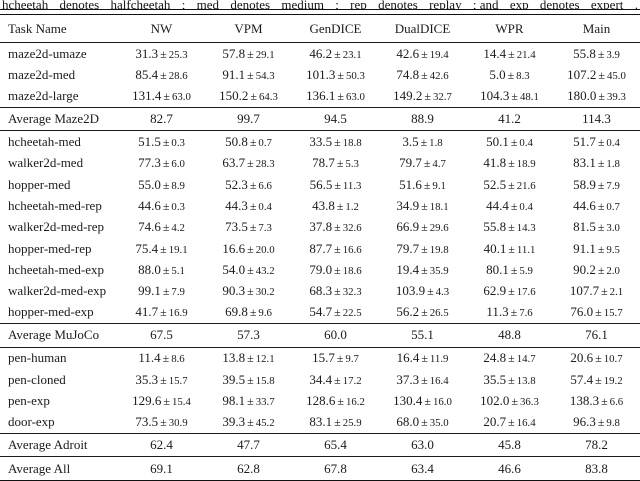 Image resolution: width=640 pixels, height=481 pixels. Describe the element at coordinates (321, 74) in the screenshot. I see `mean-value: 101.3` at that location.